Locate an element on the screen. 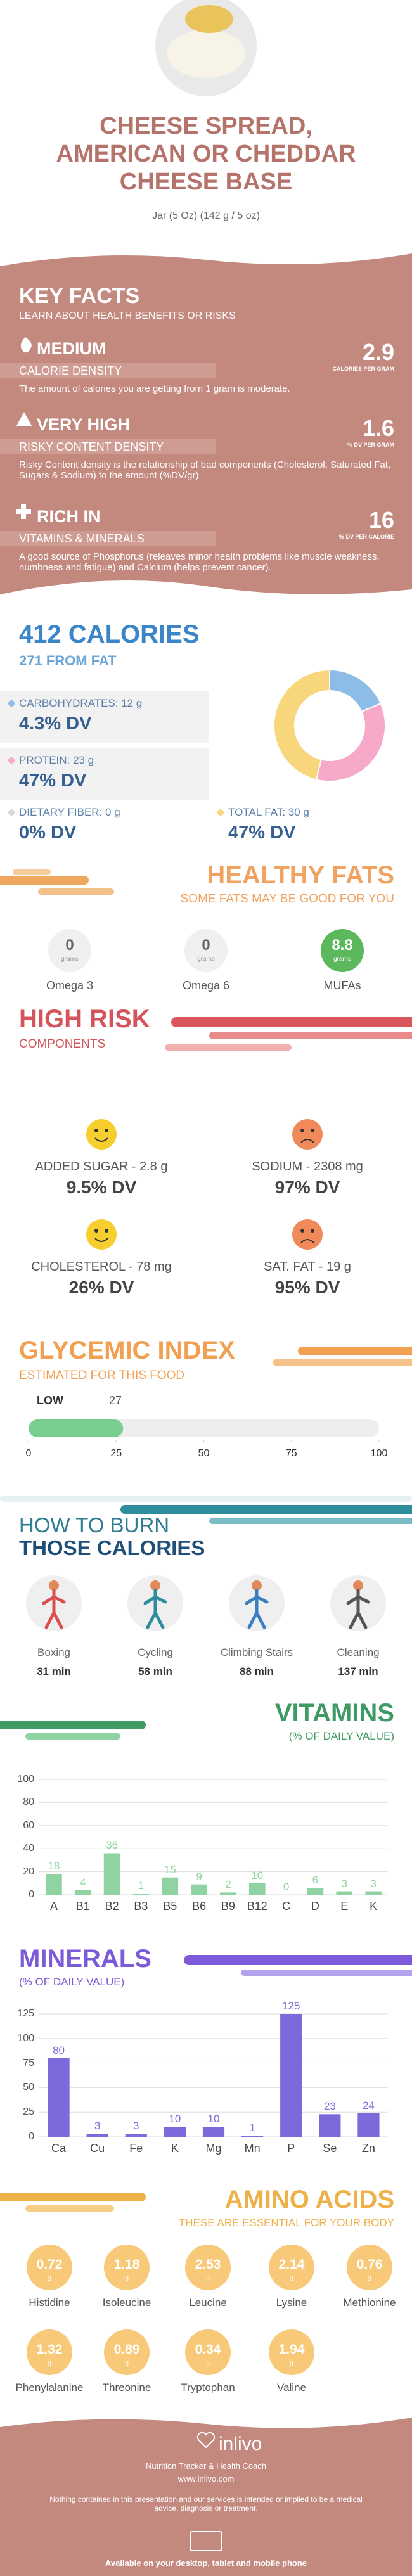 This screenshot has height=2576, width=412. brand: inlivo is located at coordinates (240, 2443).